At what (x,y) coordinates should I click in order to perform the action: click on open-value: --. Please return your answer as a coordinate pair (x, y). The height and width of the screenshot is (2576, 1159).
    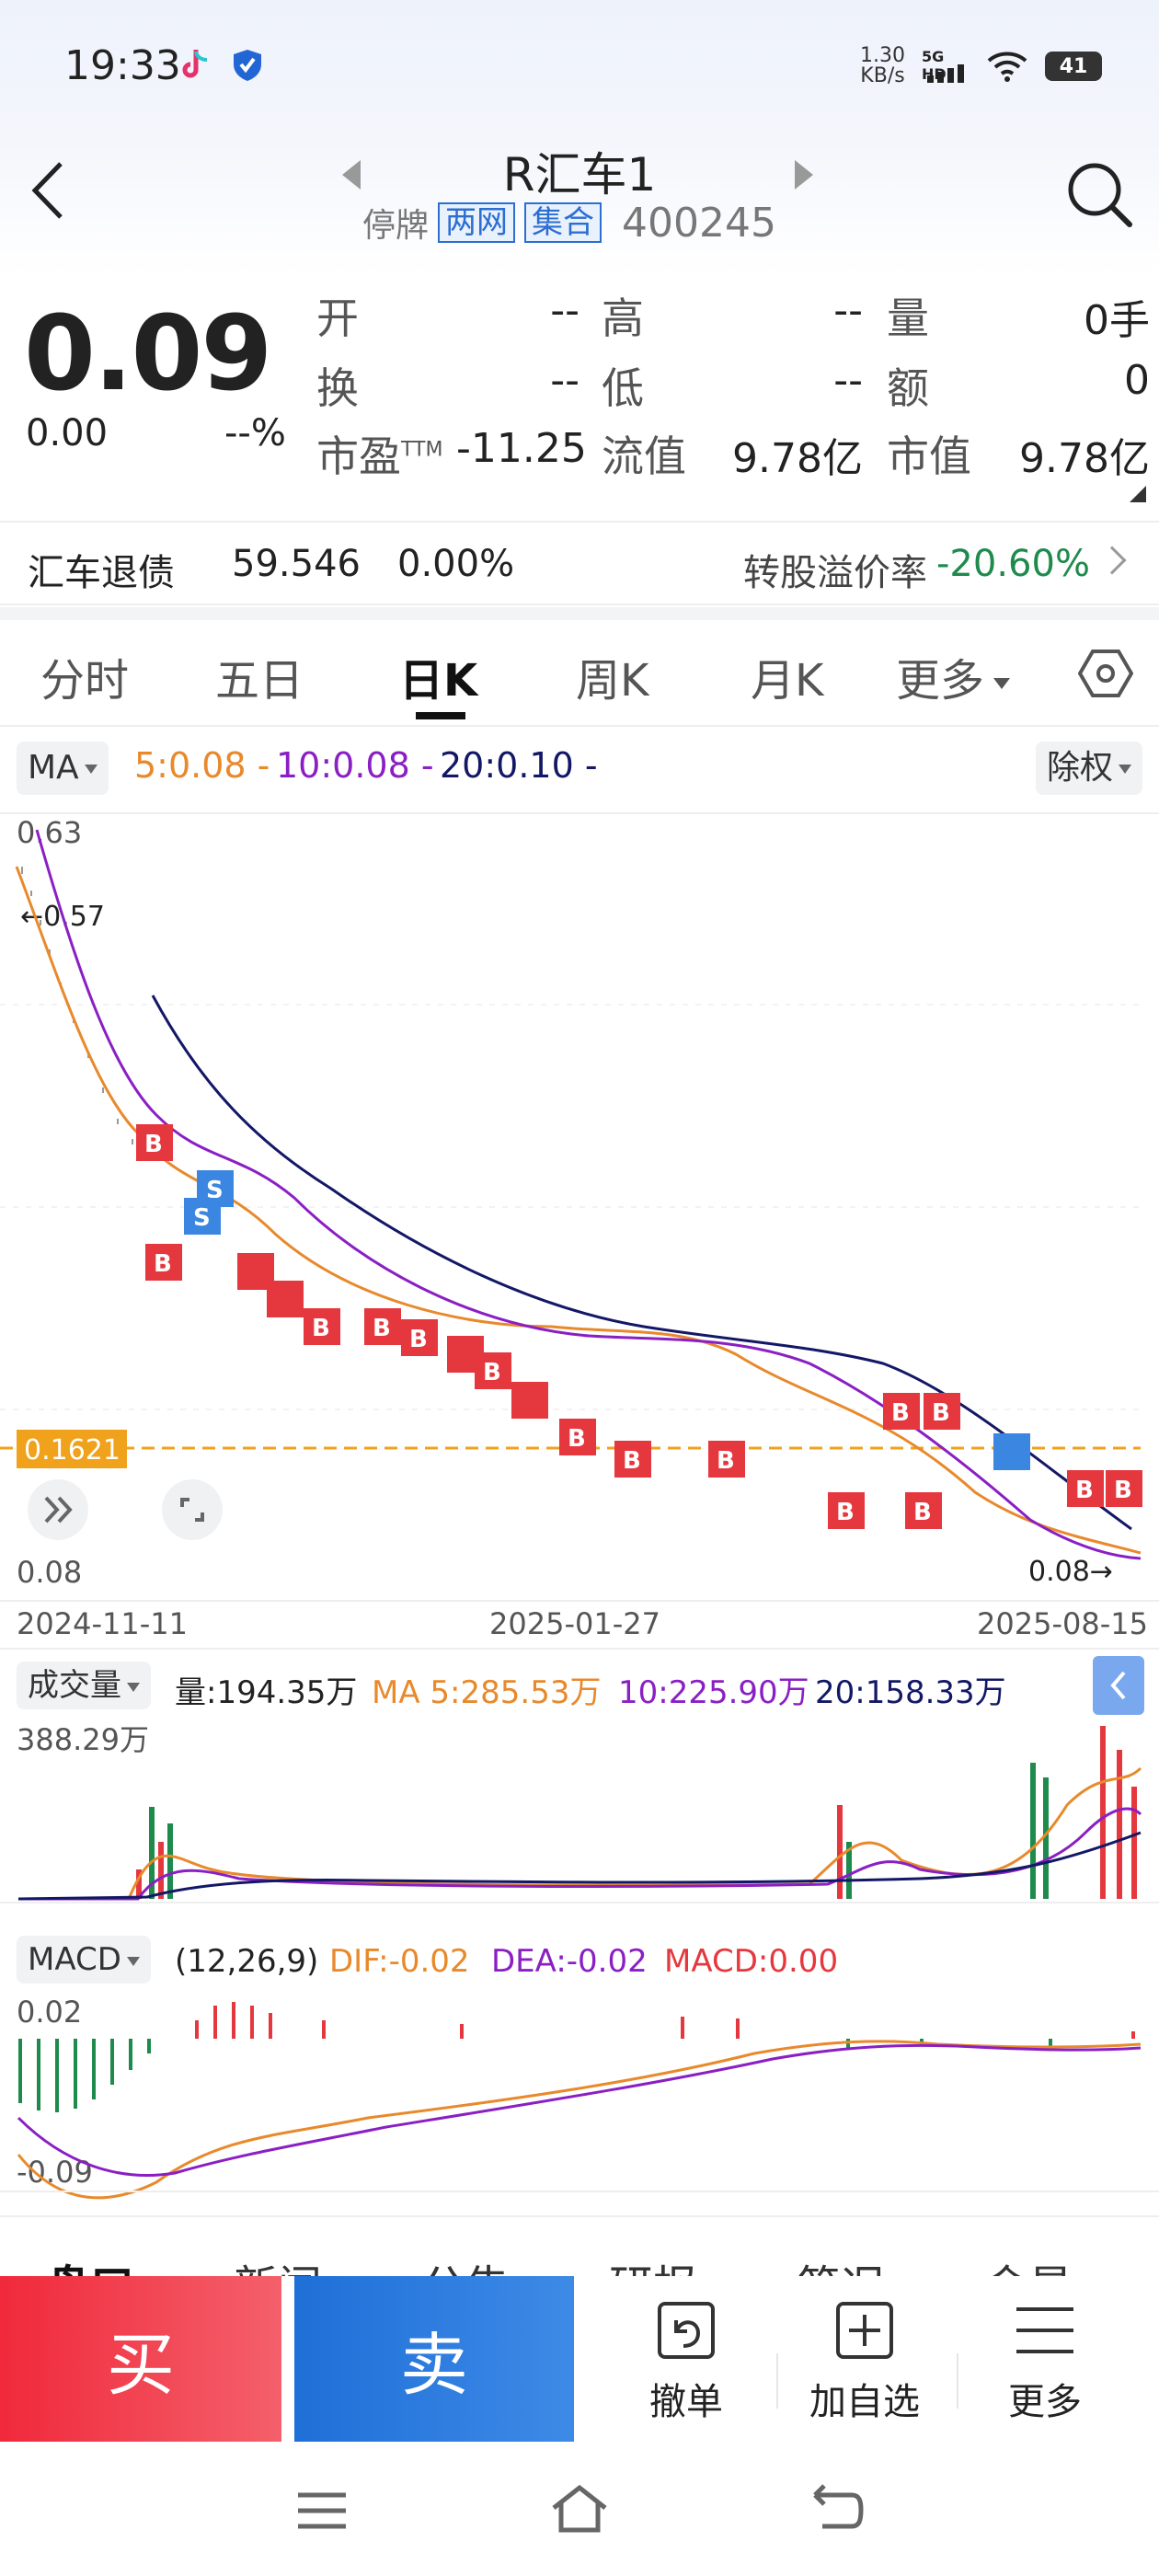
    Looking at the image, I should click on (565, 310).